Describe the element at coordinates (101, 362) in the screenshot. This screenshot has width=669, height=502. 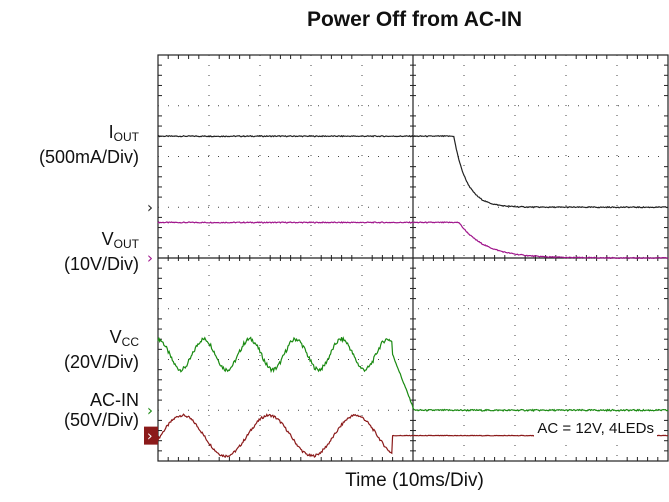
I see `vcc-scale: (20V/Div)` at that location.